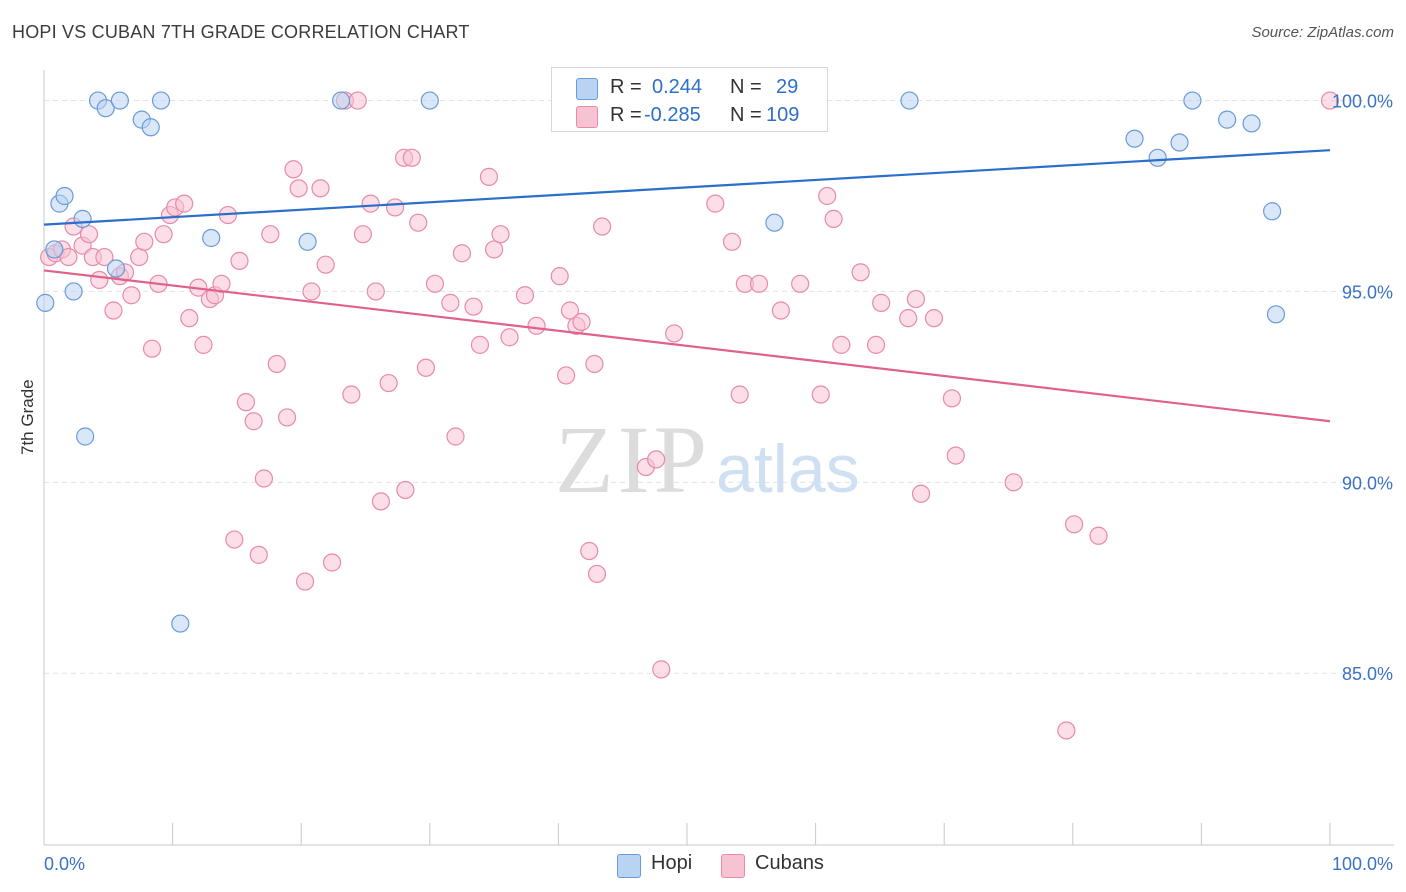 This screenshot has width=1406, height=892. What do you see at coordinates (788, 469) in the screenshot?
I see `watermark-atlas: atlas` at bounding box center [788, 469].